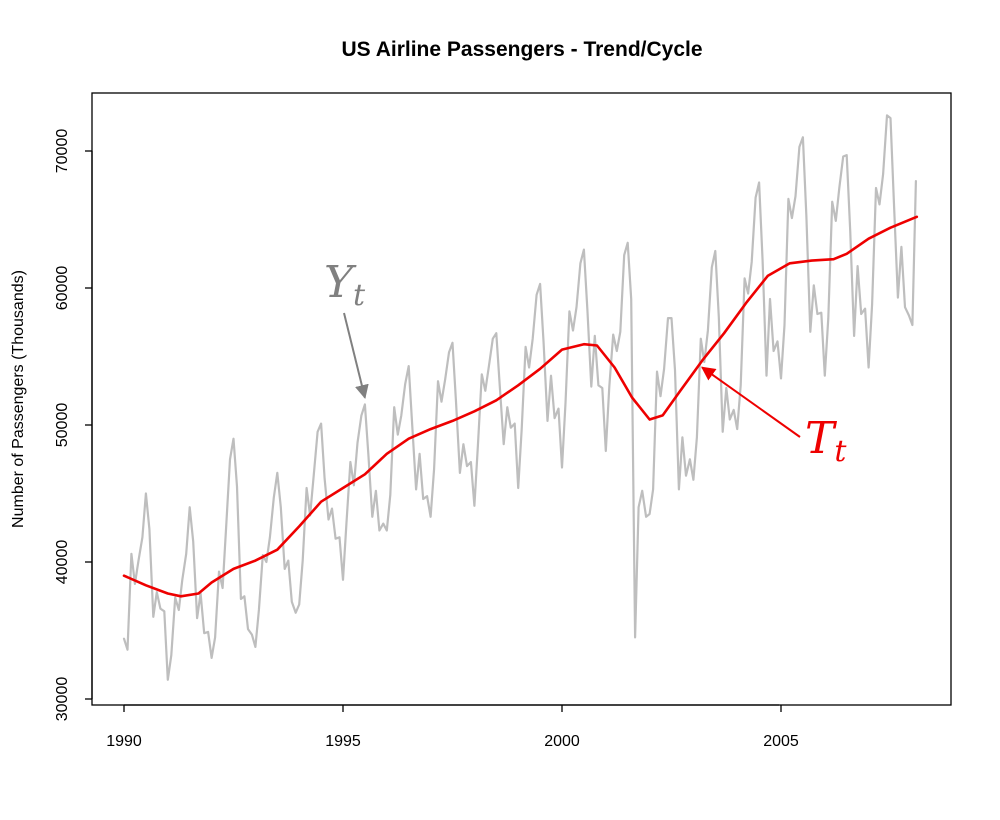 This screenshot has height=820, width=1000. Describe the element at coordinates (62, 562) in the screenshot. I see `y-tick-label: 40000` at that location.